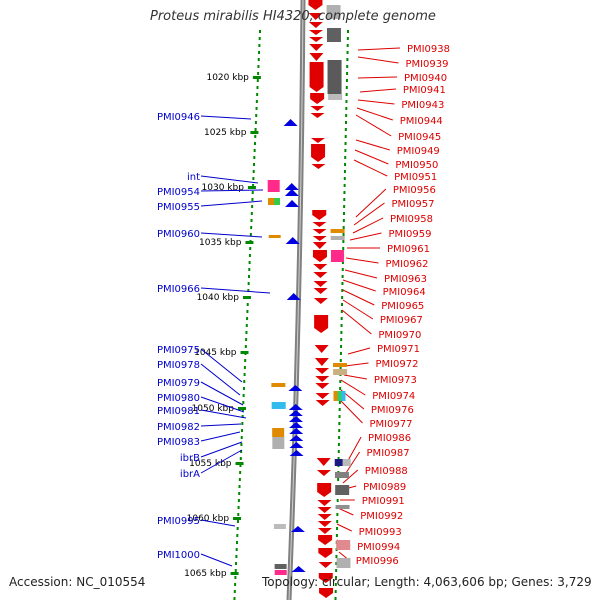  Describe the element at coordinates (422, 105) in the screenshot. I see `right-gene-label: PMI0943` at that location.